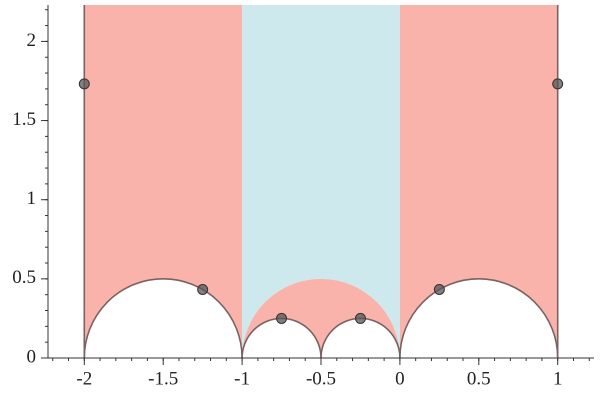  What do you see at coordinates (479, 378) in the screenshot?
I see `x-tick-label: 0.5` at bounding box center [479, 378].